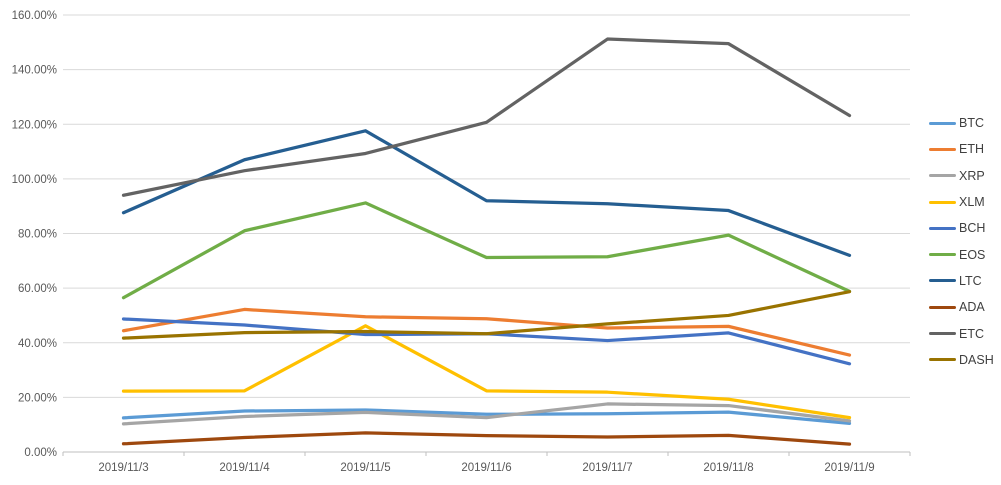 The height and width of the screenshot is (485, 1001). I want to click on x-axis-tick-label: 2019/11/8, so click(728, 468).